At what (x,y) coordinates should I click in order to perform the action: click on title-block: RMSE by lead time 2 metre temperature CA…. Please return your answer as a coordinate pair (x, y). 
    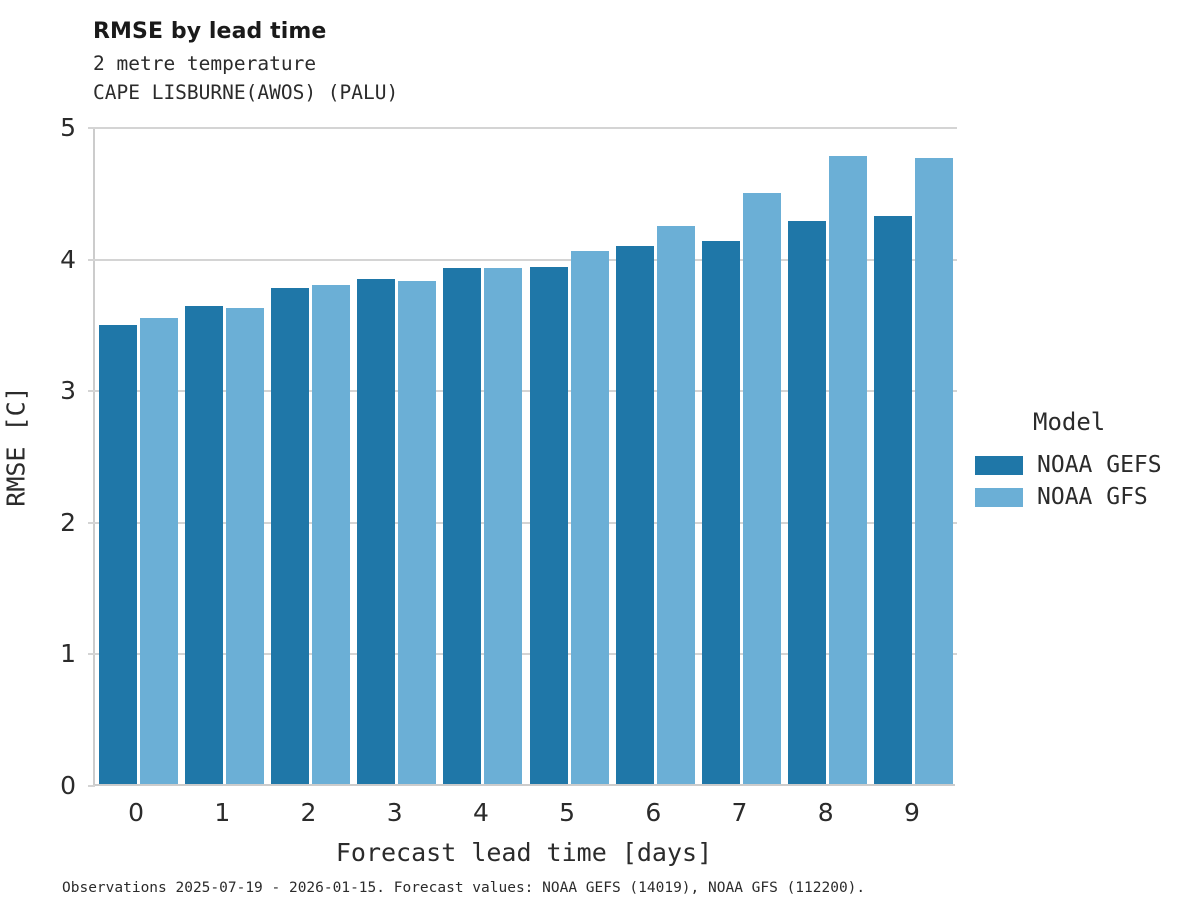
    Looking at the image, I should click on (523, 62).